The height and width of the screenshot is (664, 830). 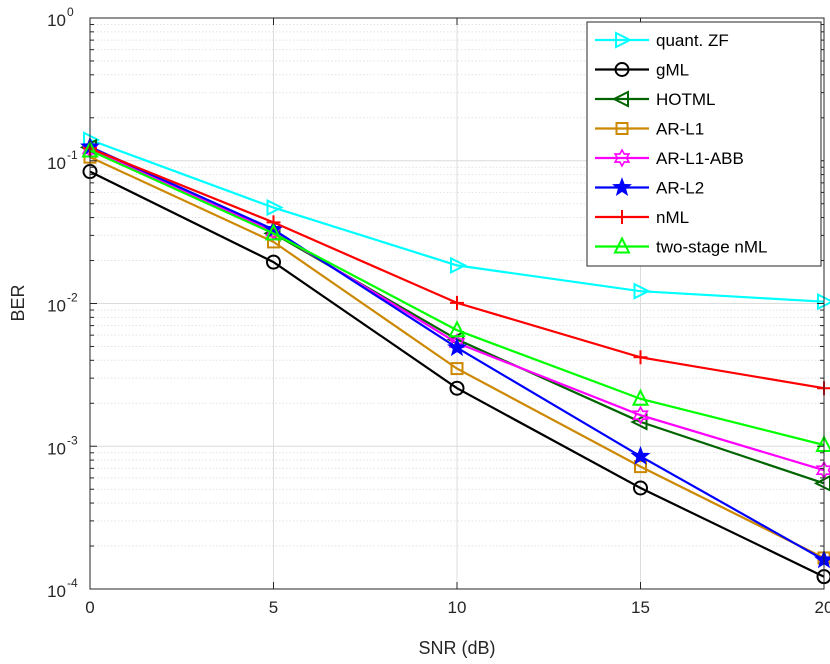 I want to click on x-tick-label: 0, so click(x=89, y=607).